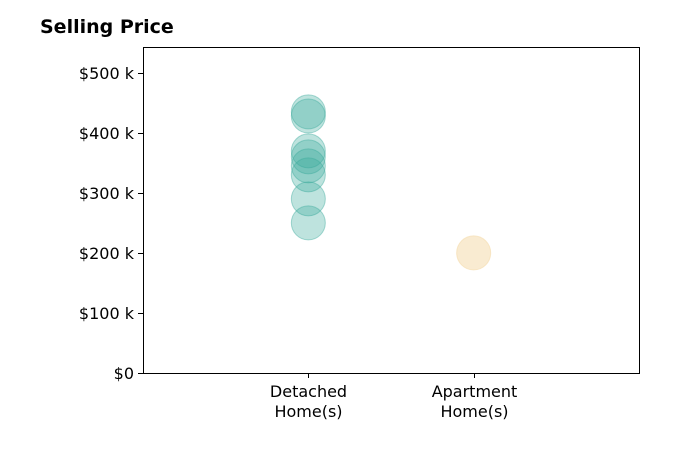 This screenshot has width=679, height=462. What do you see at coordinates (107, 73) in the screenshot?
I see `y-tick-label: $500 k` at bounding box center [107, 73].